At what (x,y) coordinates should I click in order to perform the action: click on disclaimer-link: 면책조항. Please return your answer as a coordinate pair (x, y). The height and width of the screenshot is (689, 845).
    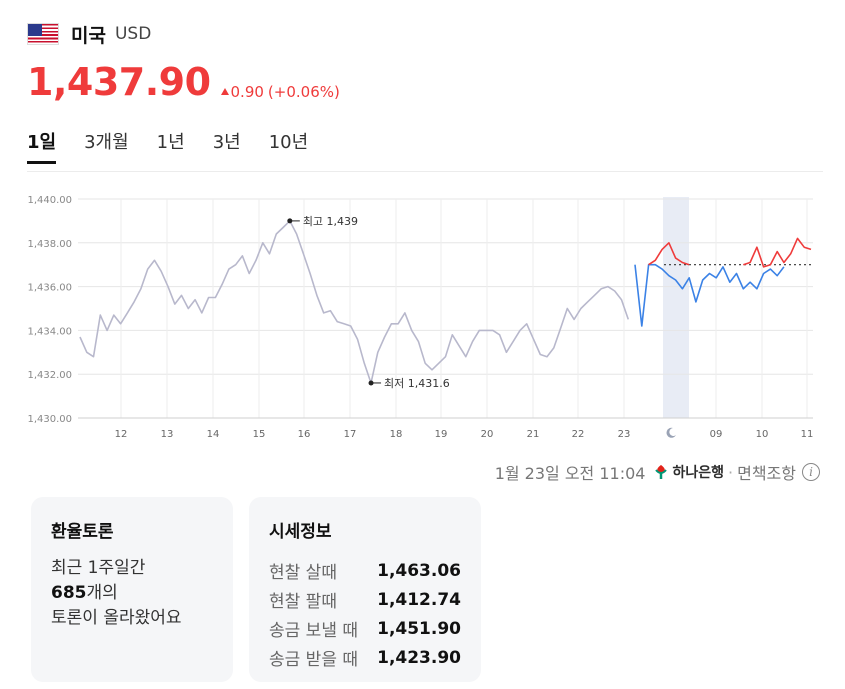
    Looking at the image, I should click on (766, 473).